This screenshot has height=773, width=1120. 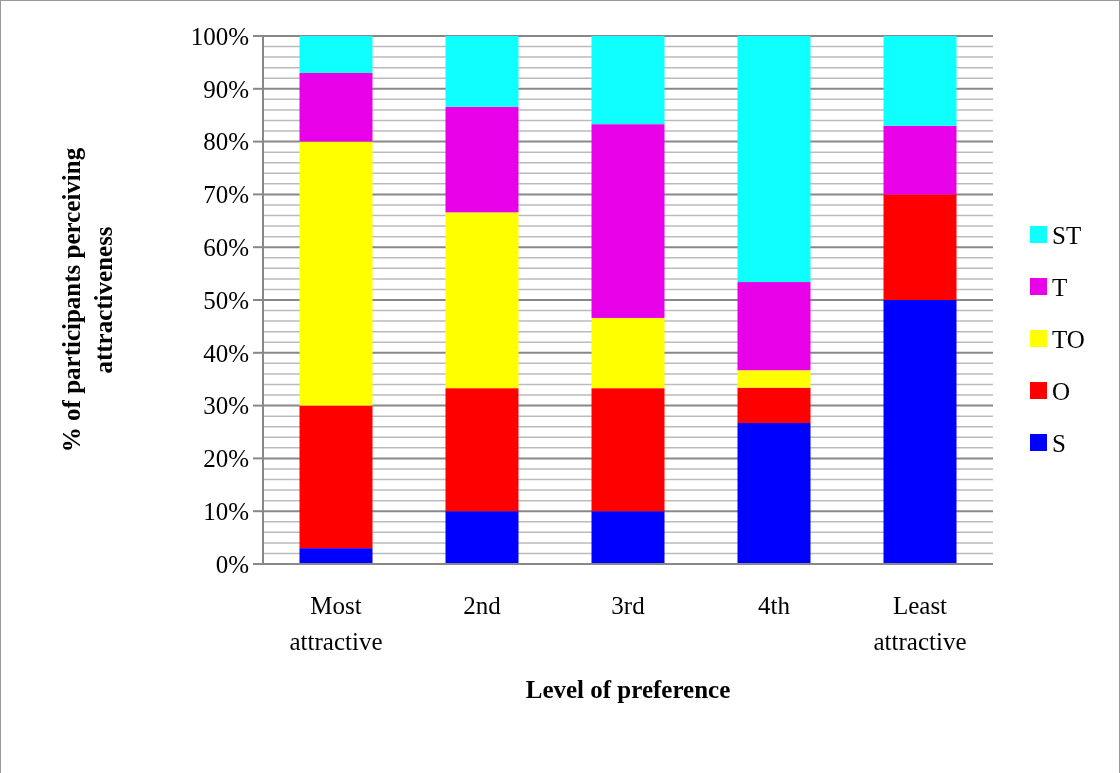 What do you see at coordinates (226, 89) in the screenshot?
I see `y-tick-label: 90%` at bounding box center [226, 89].